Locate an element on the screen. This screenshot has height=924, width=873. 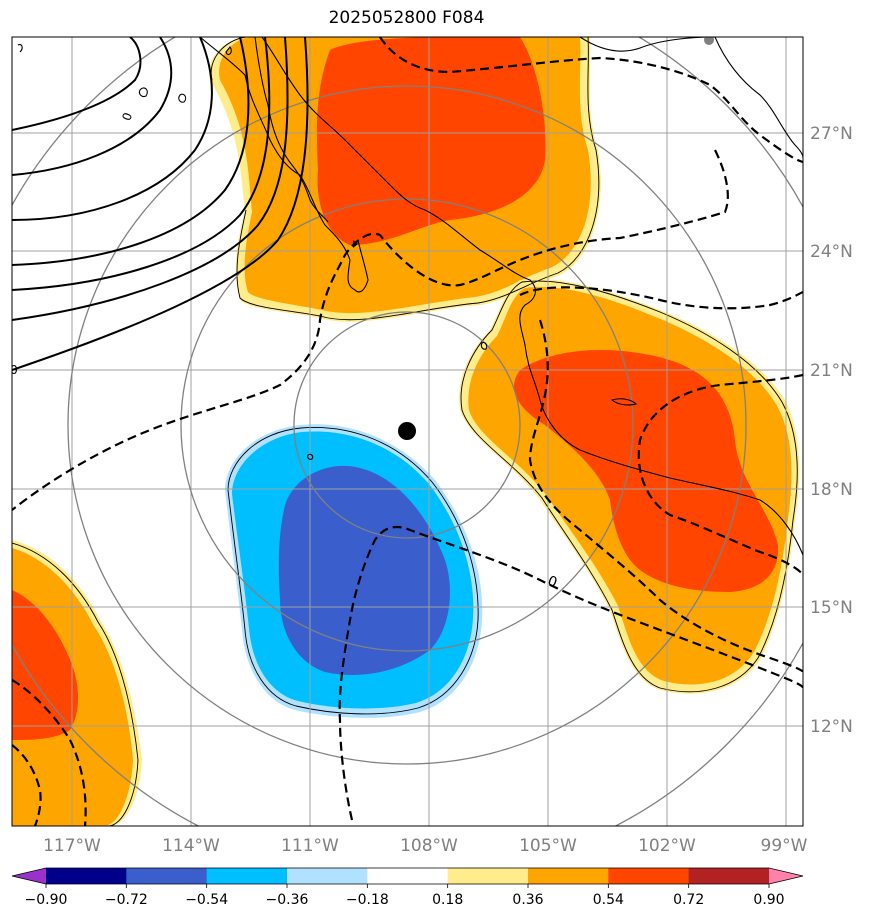
lon-tick-label: 102°W is located at coordinates (667, 846).